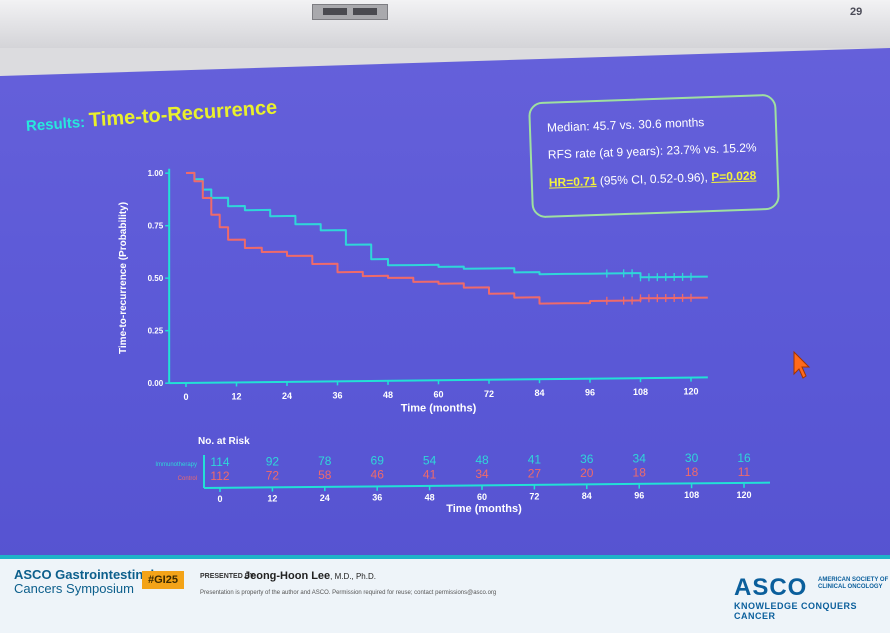 The width and height of the screenshot is (890, 633). I want to click on x-tick-label: 0, so click(185, 397).